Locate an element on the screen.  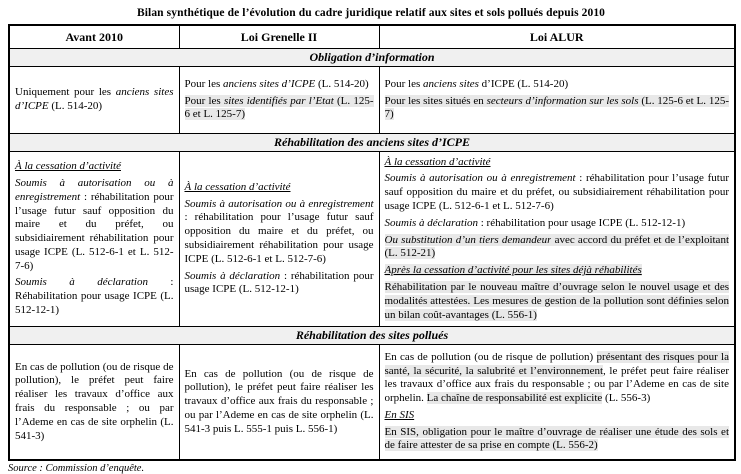
table-header: Avant 2010 Loi Grenelle II Loi ALUR is located at coordinates (372, 36).